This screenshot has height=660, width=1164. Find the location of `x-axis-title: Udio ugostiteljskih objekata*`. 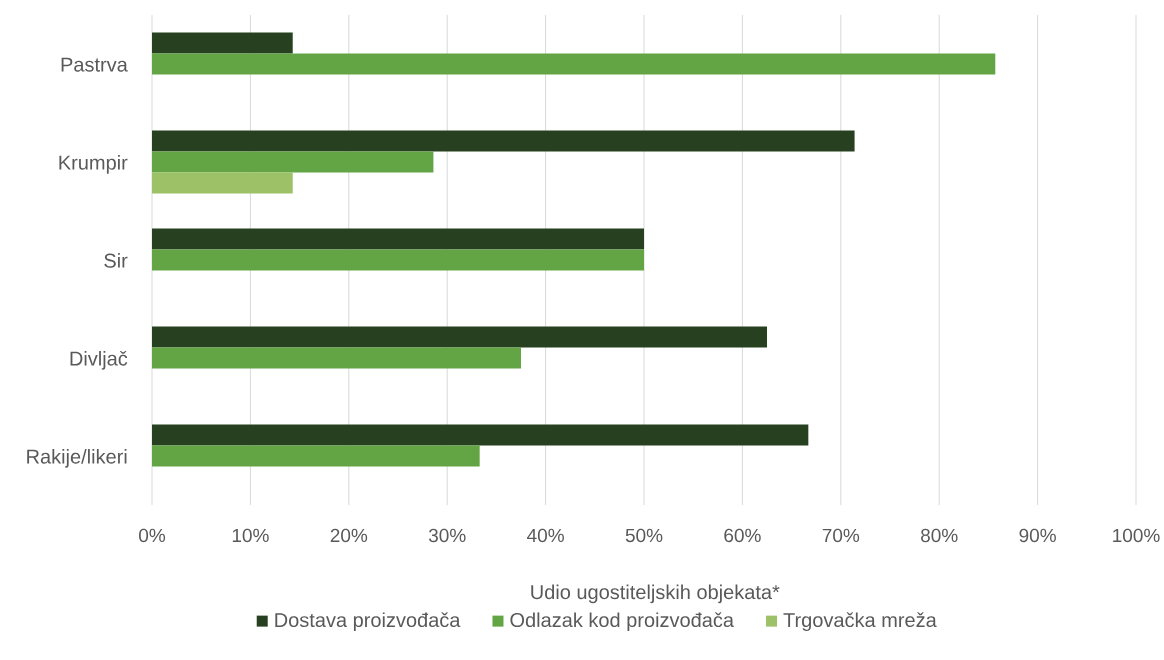

x-axis-title: Udio ugostiteljskih objekata* is located at coordinates (655, 594).